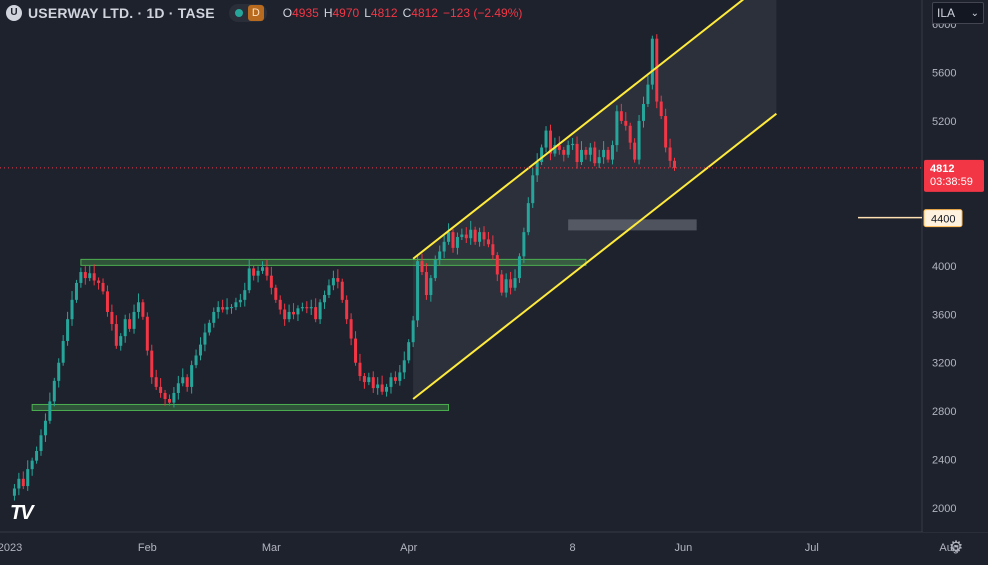  What do you see at coordinates (121, 13) in the screenshot?
I see `symbol-title: USERWAY LTD. · 1D · TASE` at bounding box center [121, 13].